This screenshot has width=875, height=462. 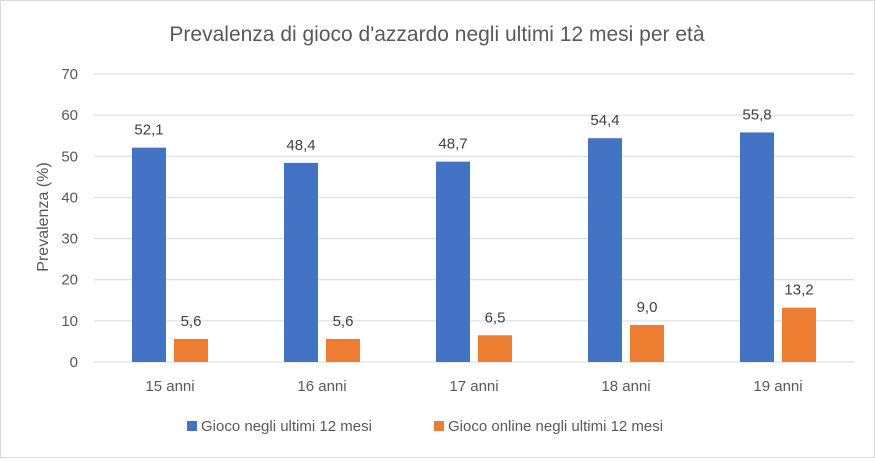 I want to click on data-label: 55,8, so click(x=756, y=114).